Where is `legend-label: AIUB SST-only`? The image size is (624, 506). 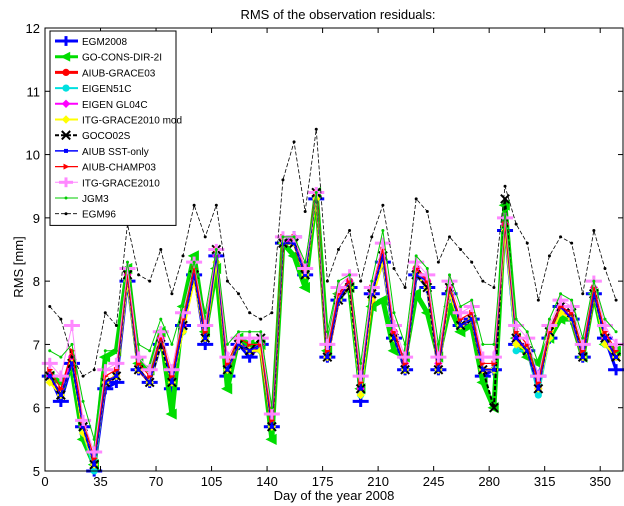
legend-label: AIUB SST-only is located at coordinates (115, 152).